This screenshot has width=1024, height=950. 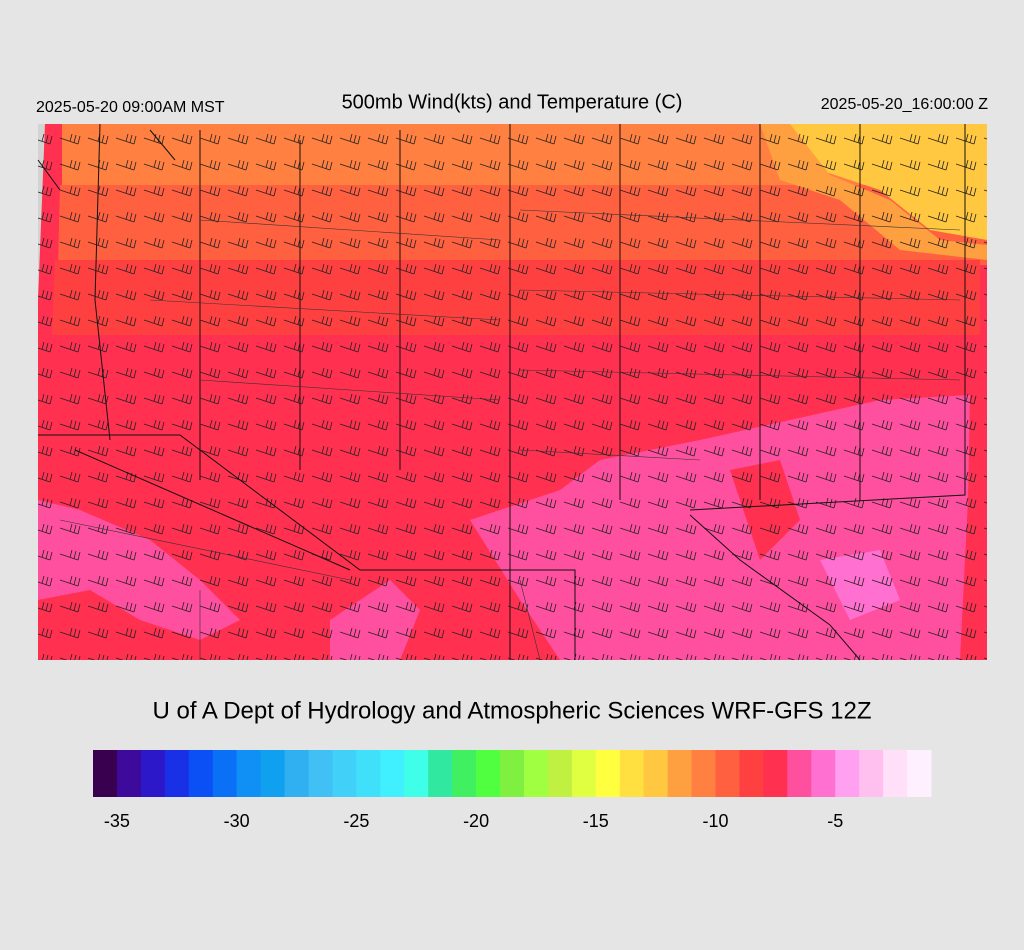 What do you see at coordinates (596, 821) in the screenshot?
I see `colorbar-tick-label: -15` at bounding box center [596, 821].